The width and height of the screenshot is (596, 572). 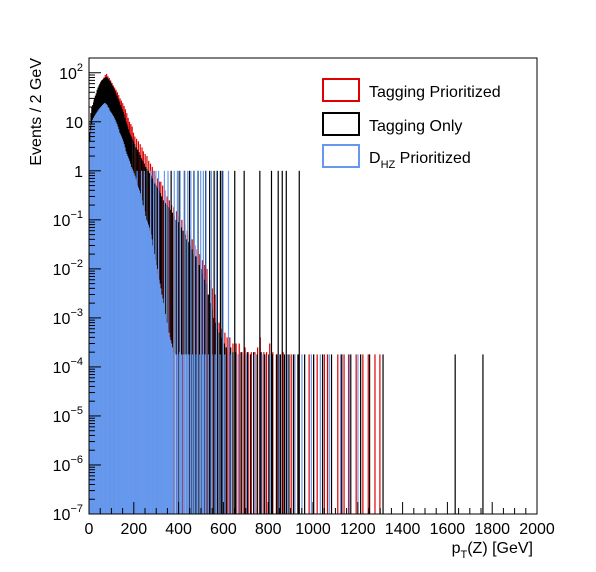 I want to click on y-tick-label: 1, so click(x=78, y=172).